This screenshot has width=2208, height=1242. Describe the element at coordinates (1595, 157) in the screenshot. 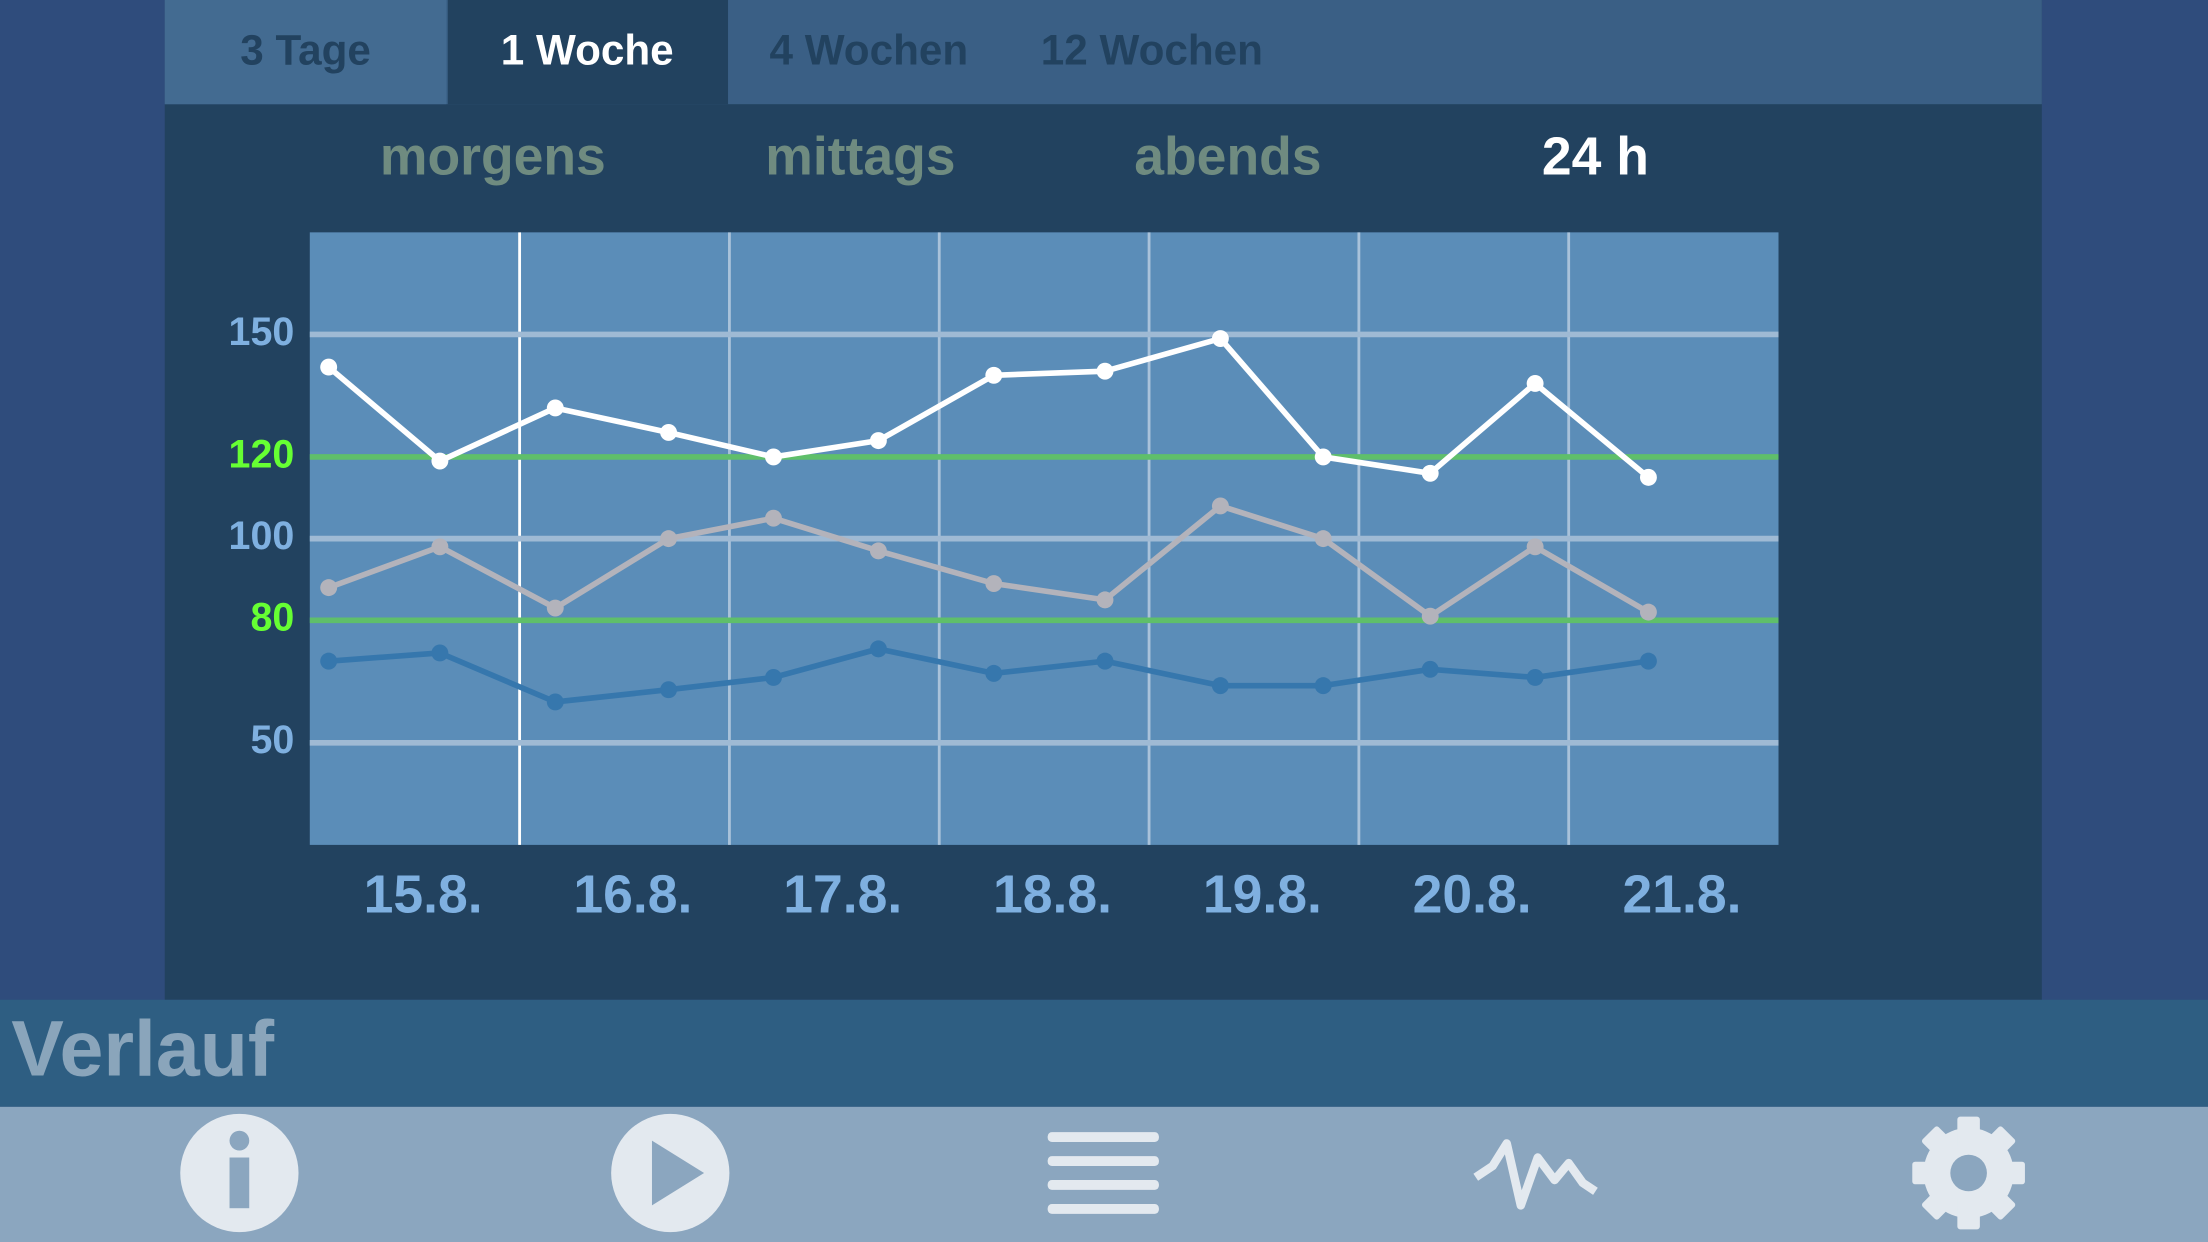

I see `subtab: 24 h` at that location.